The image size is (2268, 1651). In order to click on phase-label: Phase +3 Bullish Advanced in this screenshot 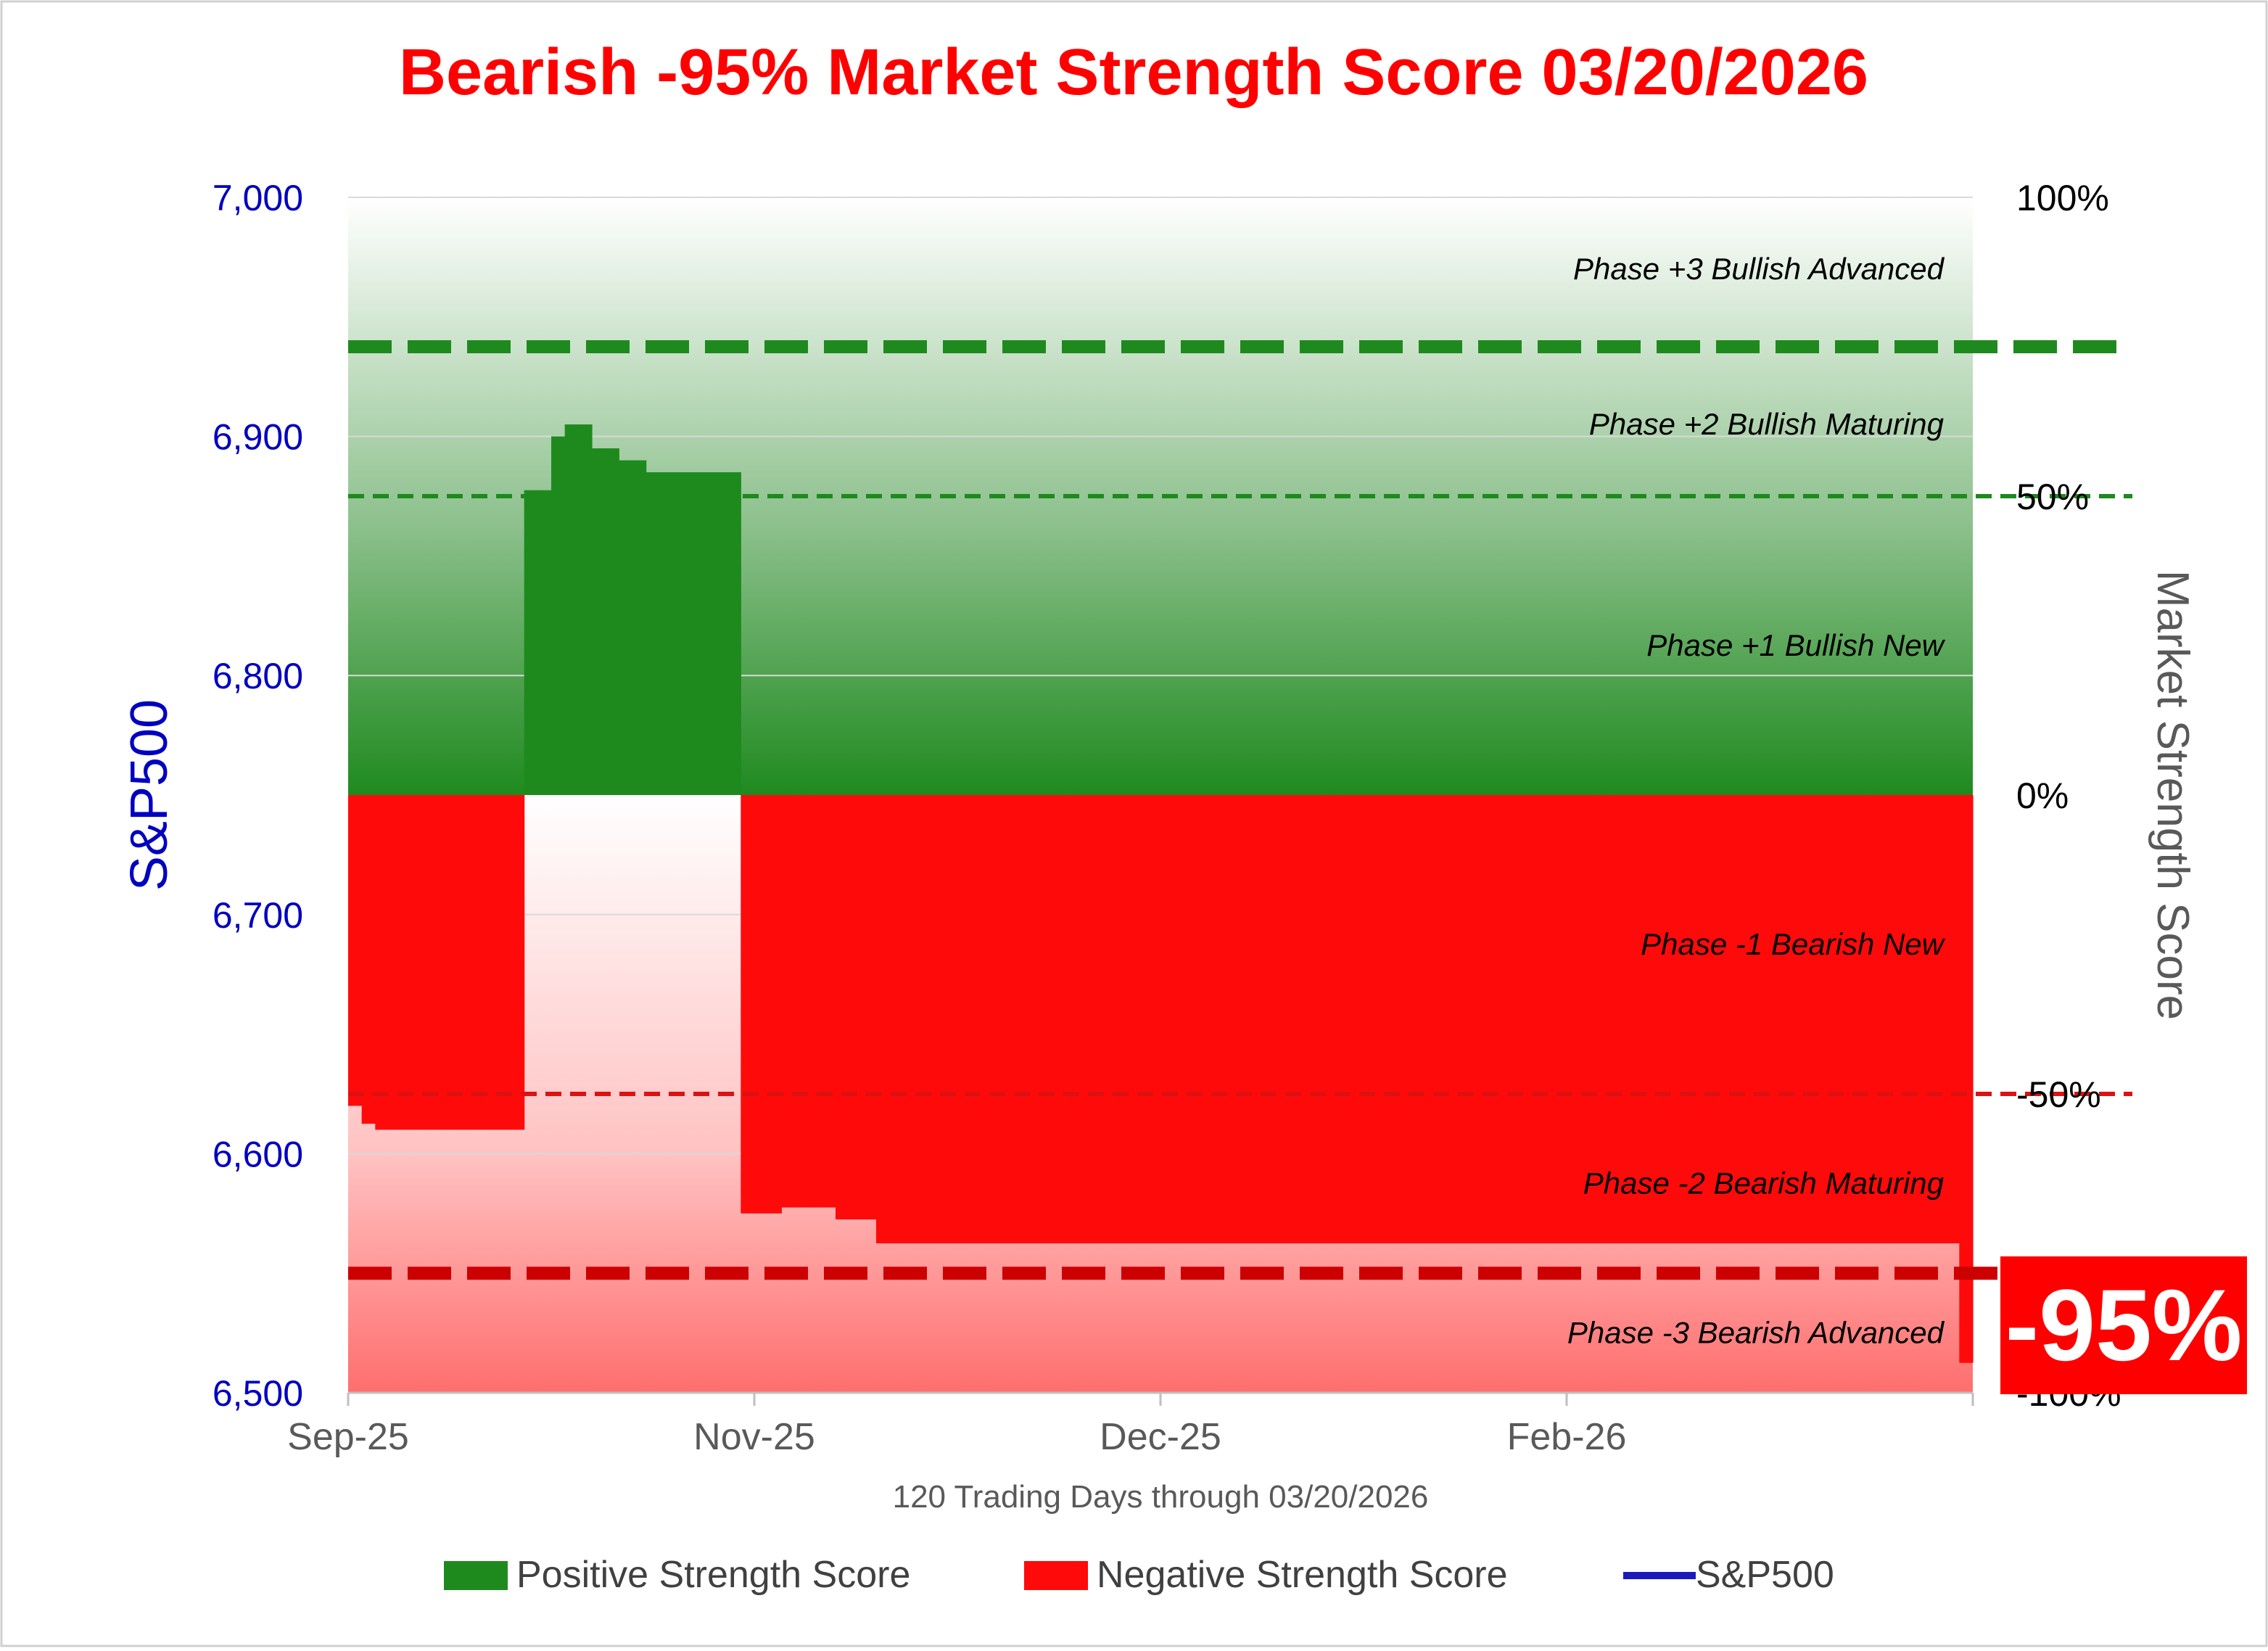, I will do `click(1759, 269)`.